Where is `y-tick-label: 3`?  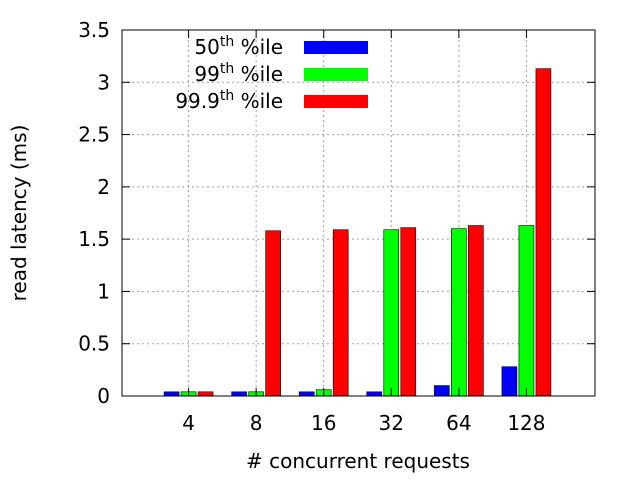 y-tick-label: 3 is located at coordinates (103, 82).